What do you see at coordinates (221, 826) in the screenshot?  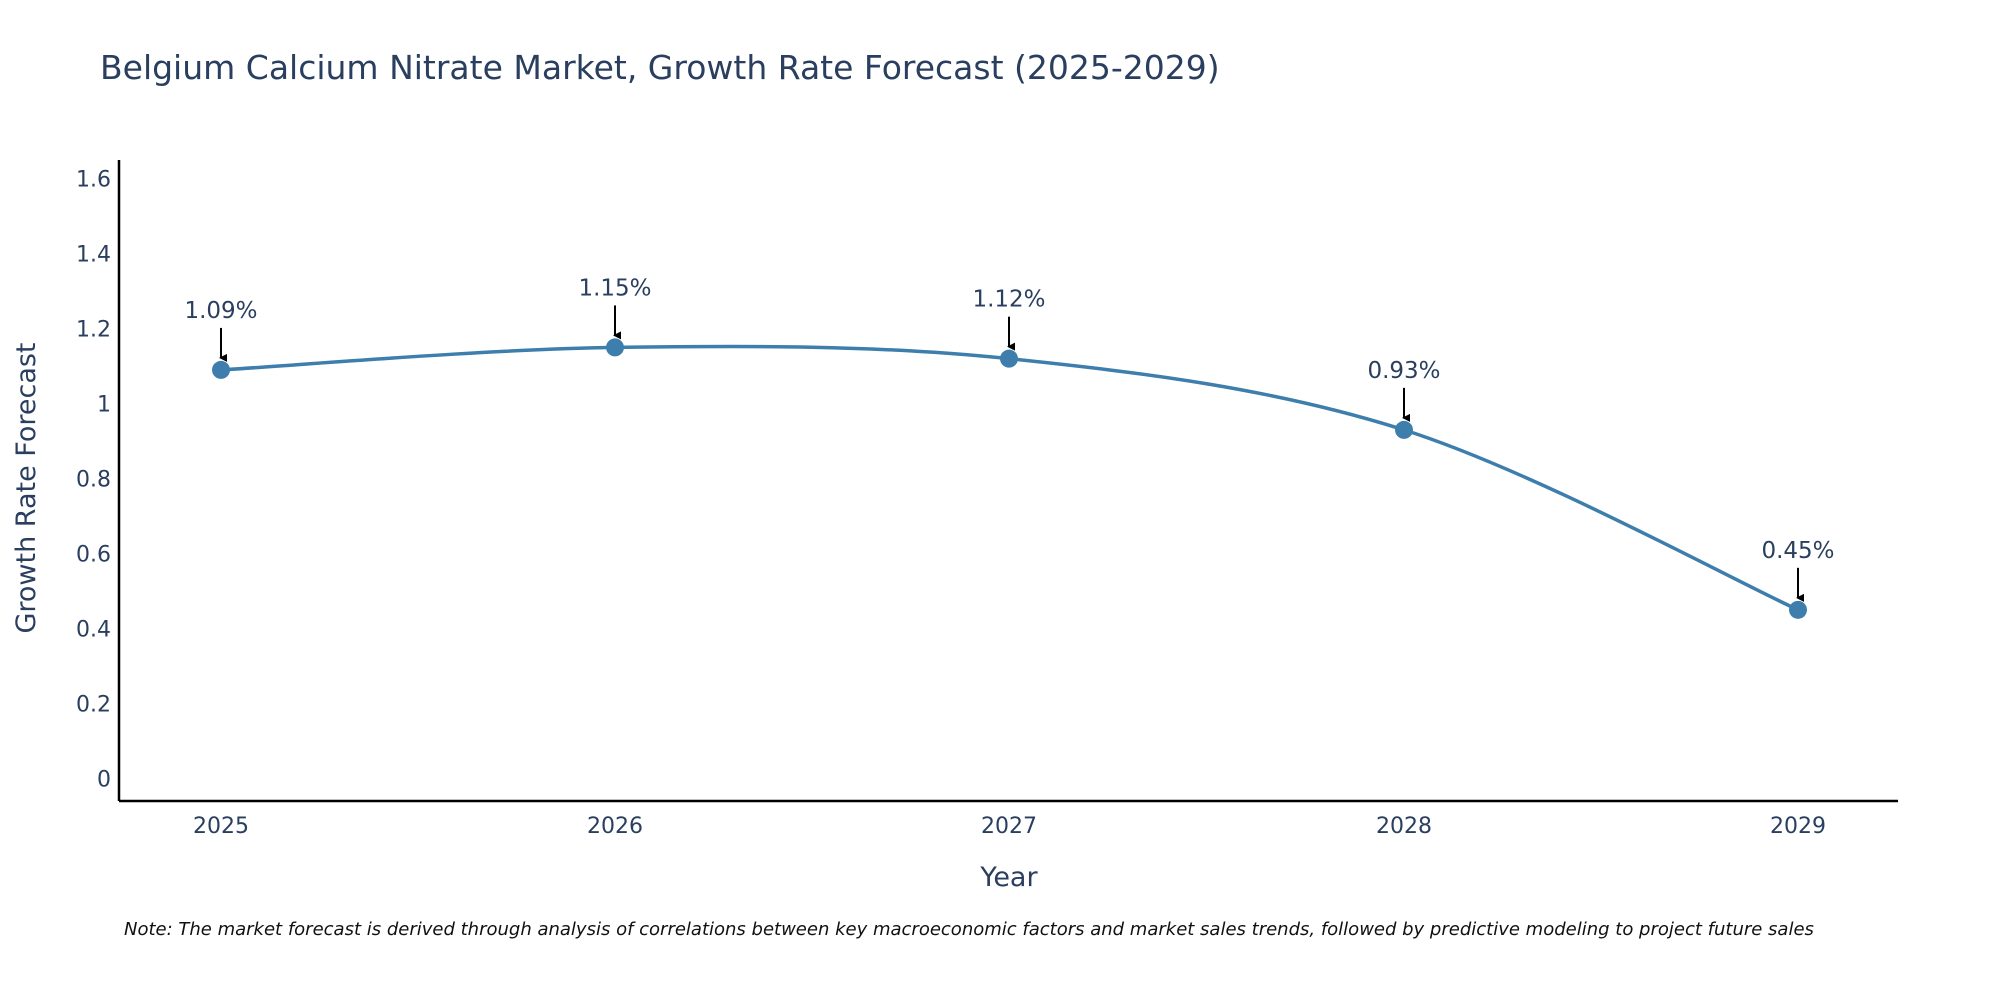 I see `x-tick-label: 2025` at bounding box center [221, 826].